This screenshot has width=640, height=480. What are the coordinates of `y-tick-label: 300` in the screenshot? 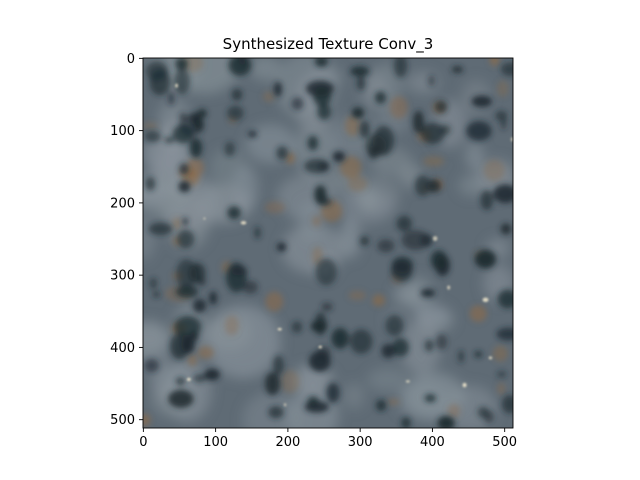 It's located at (122, 276).